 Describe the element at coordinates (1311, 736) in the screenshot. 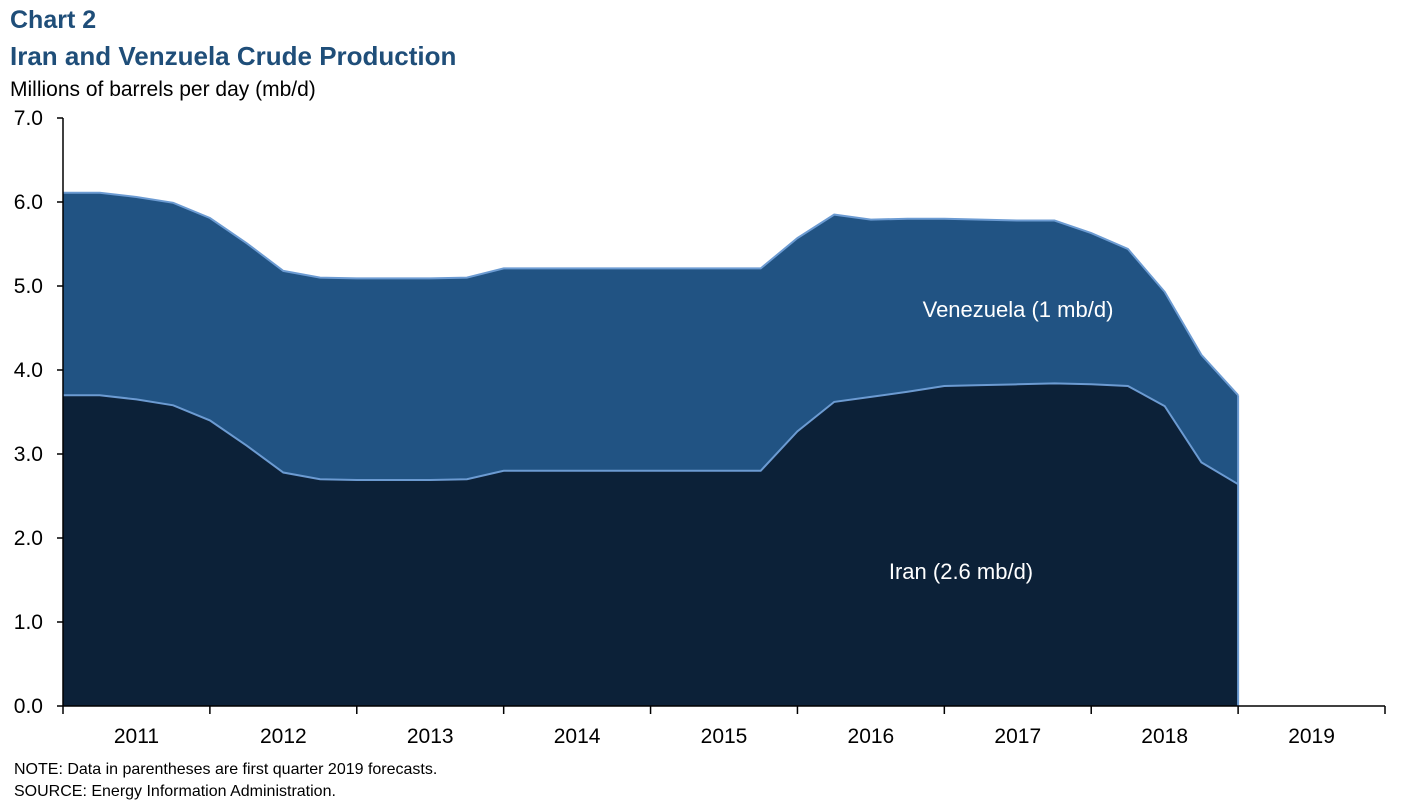

I see `x-tick-label: 2019` at that location.